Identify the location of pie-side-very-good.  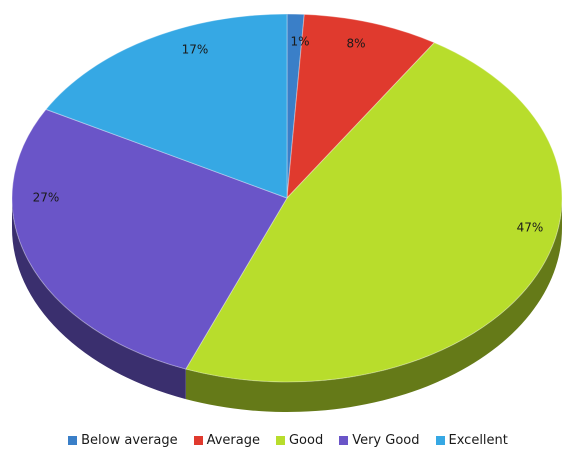
(99, 299).